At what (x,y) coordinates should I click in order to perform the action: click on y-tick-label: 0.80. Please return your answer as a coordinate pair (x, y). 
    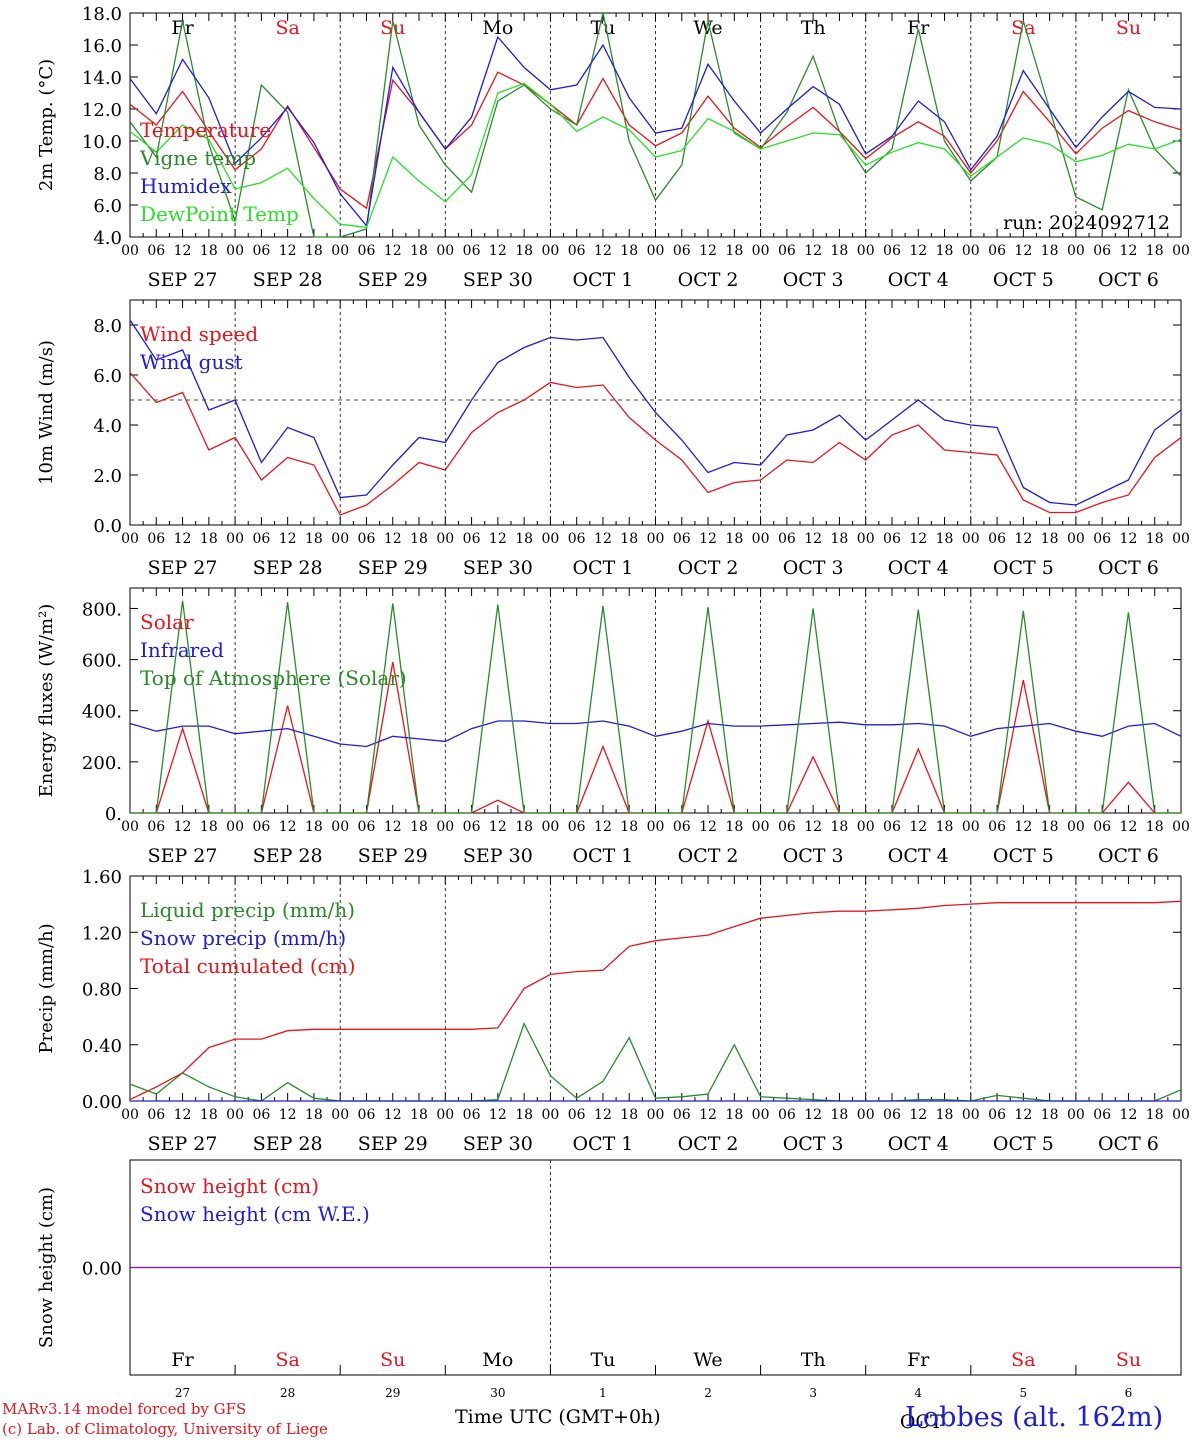
    Looking at the image, I should click on (102, 990).